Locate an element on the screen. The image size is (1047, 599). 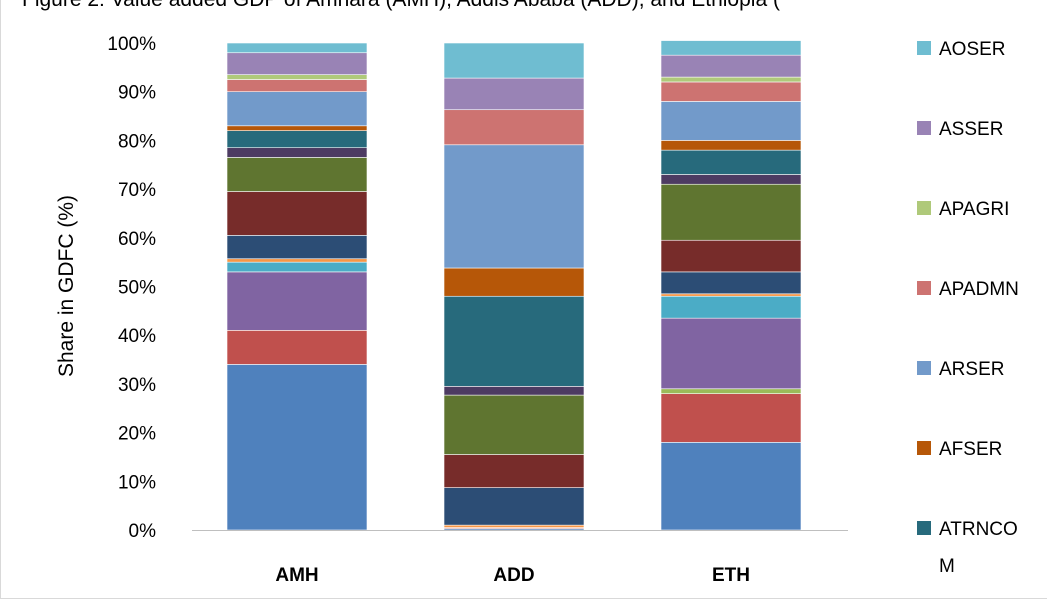
y-tick-label: 80% is located at coordinates (137, 141).